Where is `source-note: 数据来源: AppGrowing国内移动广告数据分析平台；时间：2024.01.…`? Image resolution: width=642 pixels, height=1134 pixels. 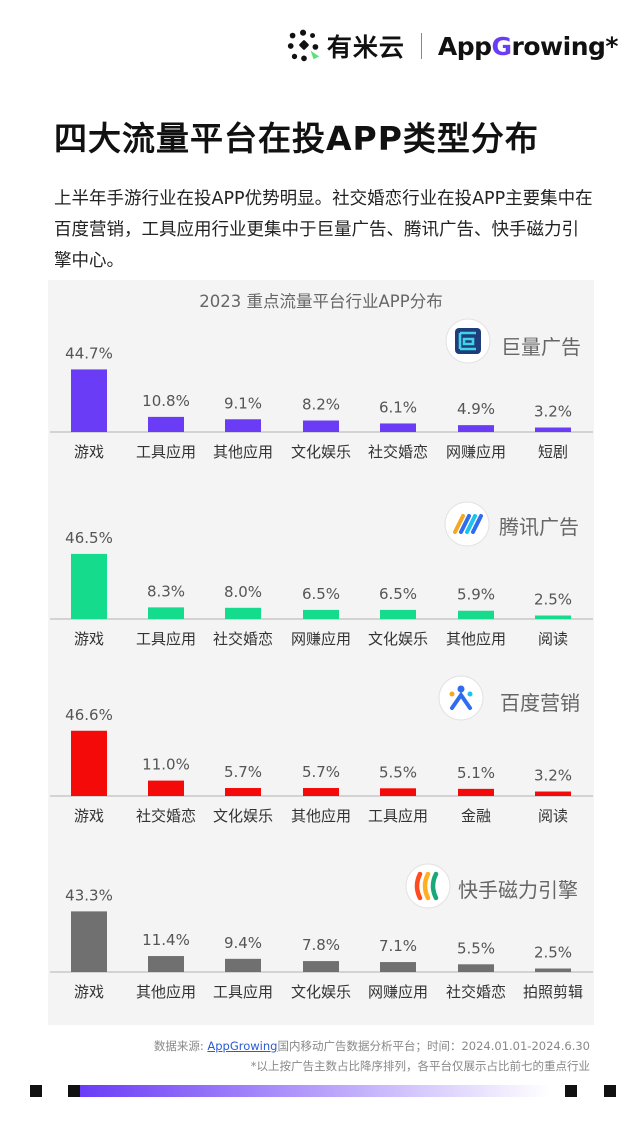
source-note: 数据来源: AppGrowing国内移动广告数据分析平台；时间：2024.01.… is located at coordinates (372, 1056).